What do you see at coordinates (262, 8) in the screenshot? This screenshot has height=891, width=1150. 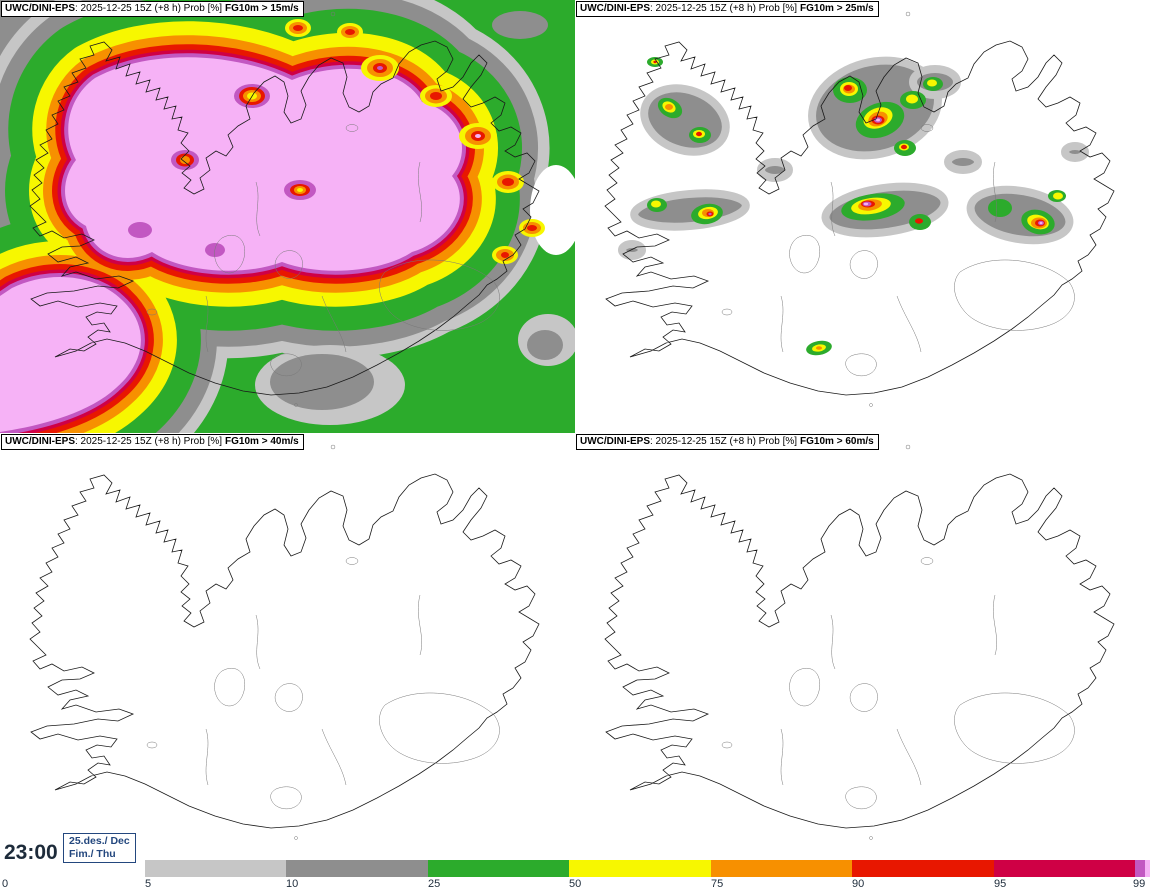 I see `threshold-label: FG10m > 15m/s` at bounding box center [262, 8].